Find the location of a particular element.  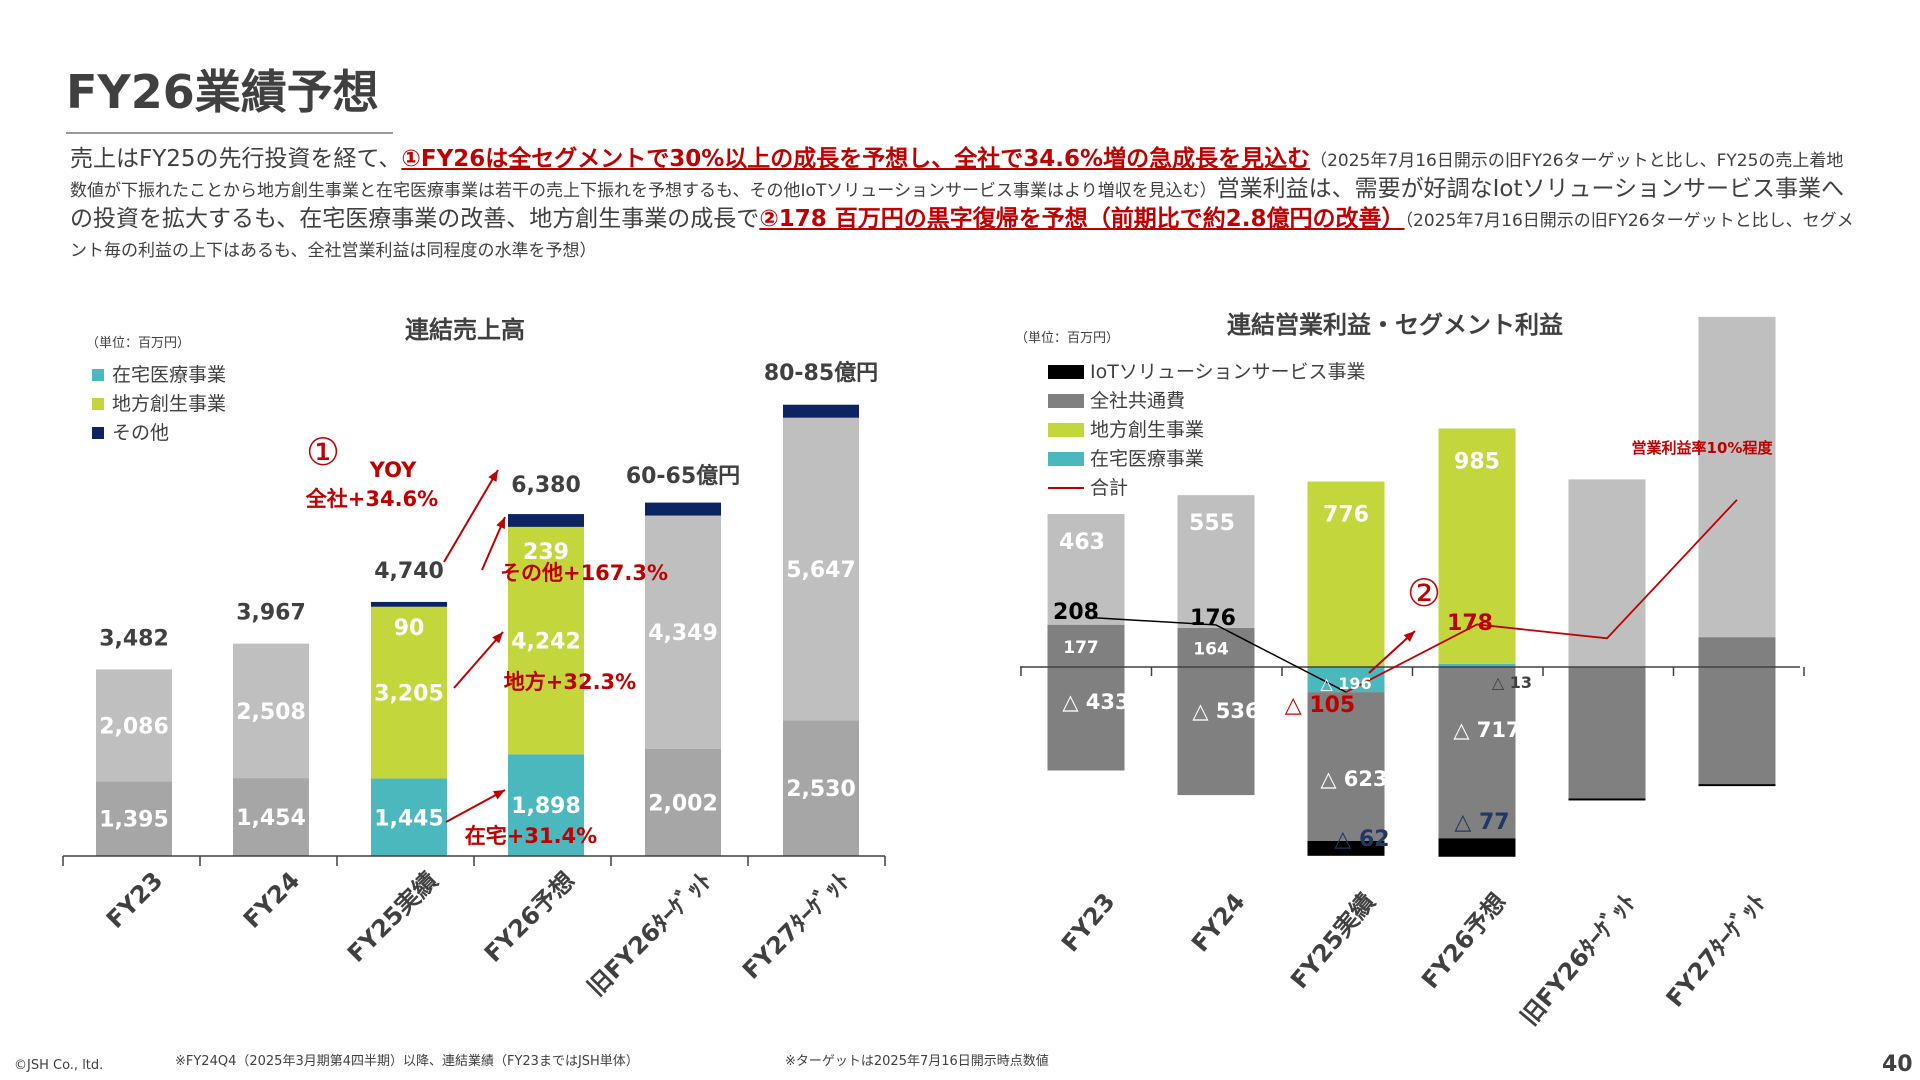

profit-circle-2: ② is located at coordinates (1424, 593).